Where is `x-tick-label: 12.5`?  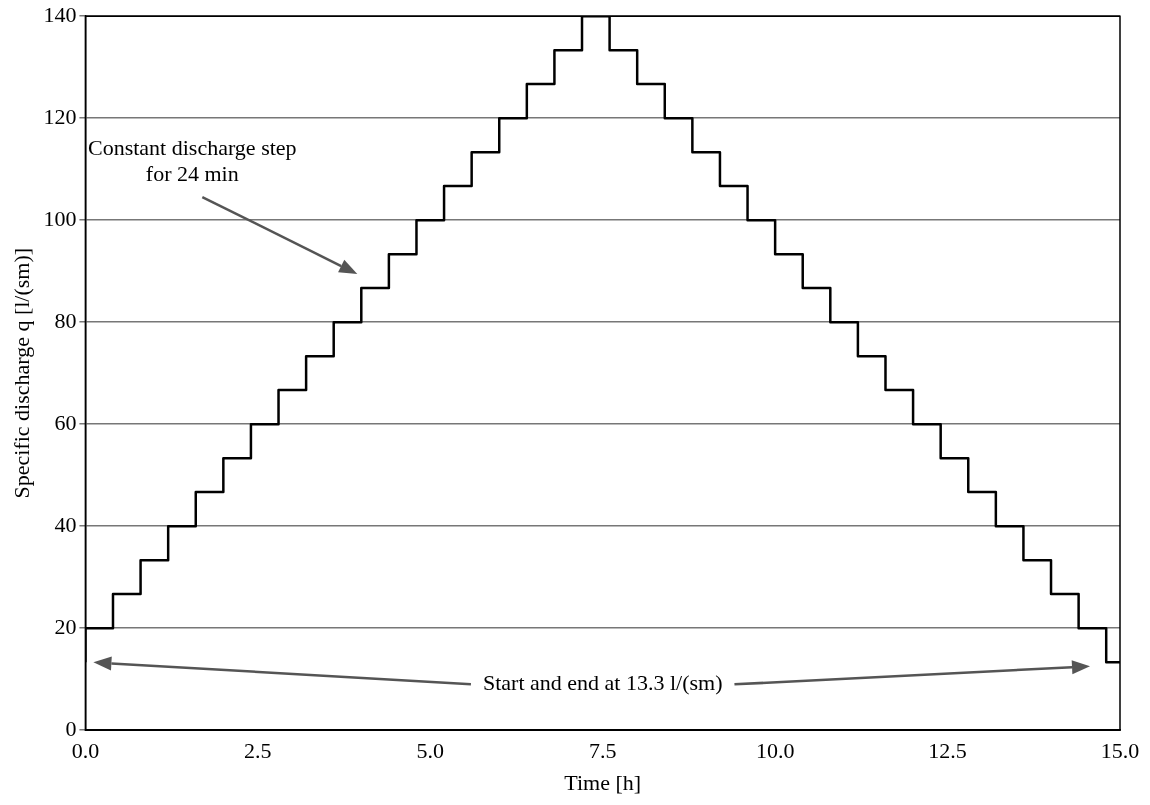 x-tick-label: 12.5 is located at coordinates (947, 751).